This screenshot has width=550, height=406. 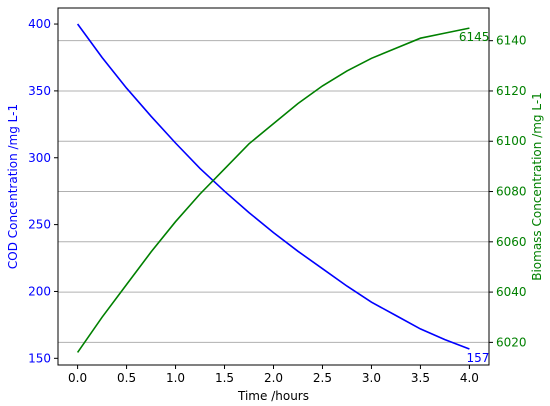 What do you see at coordinates (175, 378) in the screenshot?
I see `x-tick-label: 1.0` at bounding box center [175, 378].